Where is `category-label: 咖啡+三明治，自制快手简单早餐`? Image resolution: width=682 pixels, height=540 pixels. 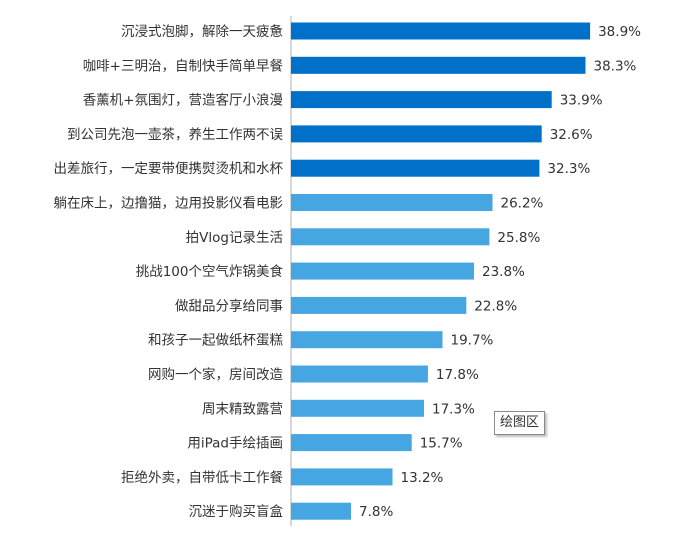 category-label: 咖啡+三明治，自制快手简单早餐 is located at coordinates (183, 65).